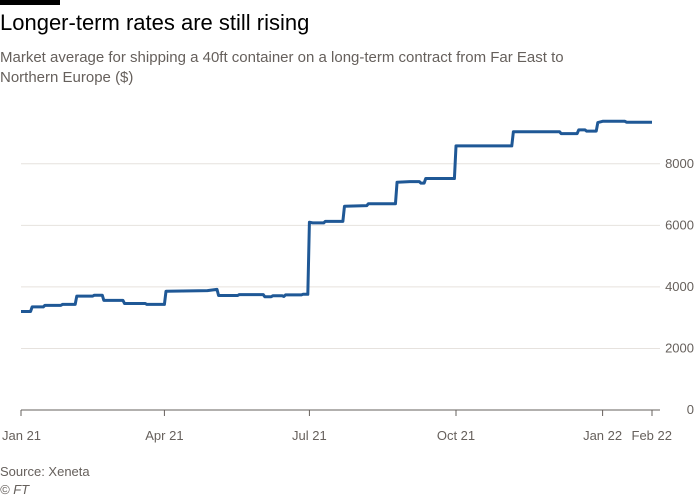  Describe the element at coordinates (456, 435) in the screenshot. I see `x-tick-label: Oct 21` at that location.